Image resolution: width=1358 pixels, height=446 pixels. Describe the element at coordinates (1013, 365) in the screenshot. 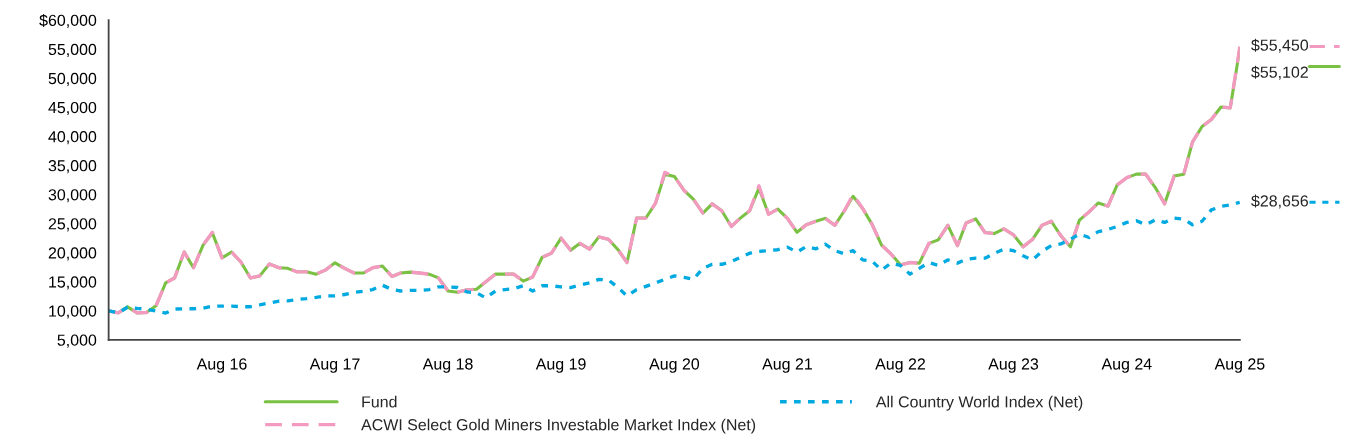

I see `x-tick-label: Aug 23` at that location.